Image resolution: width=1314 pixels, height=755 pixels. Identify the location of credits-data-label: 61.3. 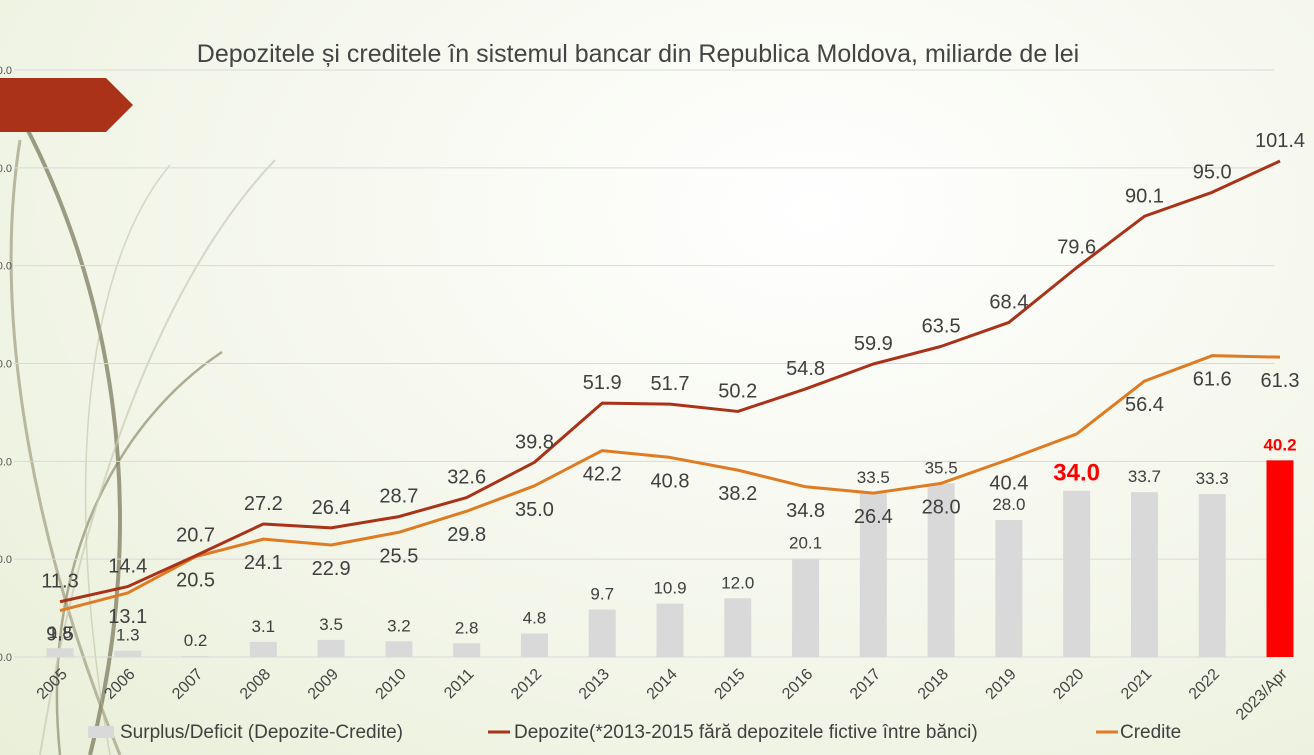
(1280, 381).